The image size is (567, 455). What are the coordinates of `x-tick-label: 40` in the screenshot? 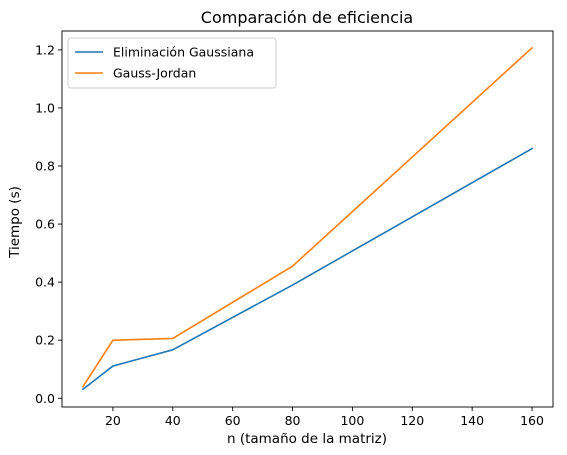 It's located at (173, 420).